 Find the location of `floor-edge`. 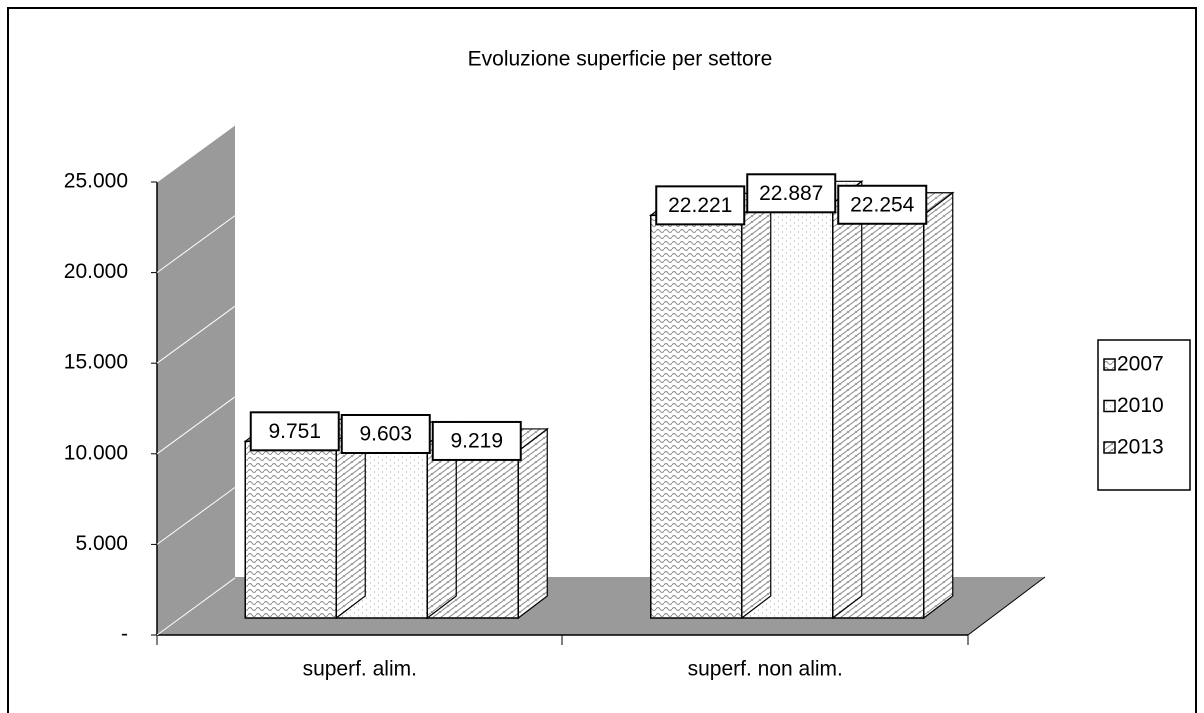

floor-edge is located at coordinates (1006, 606).